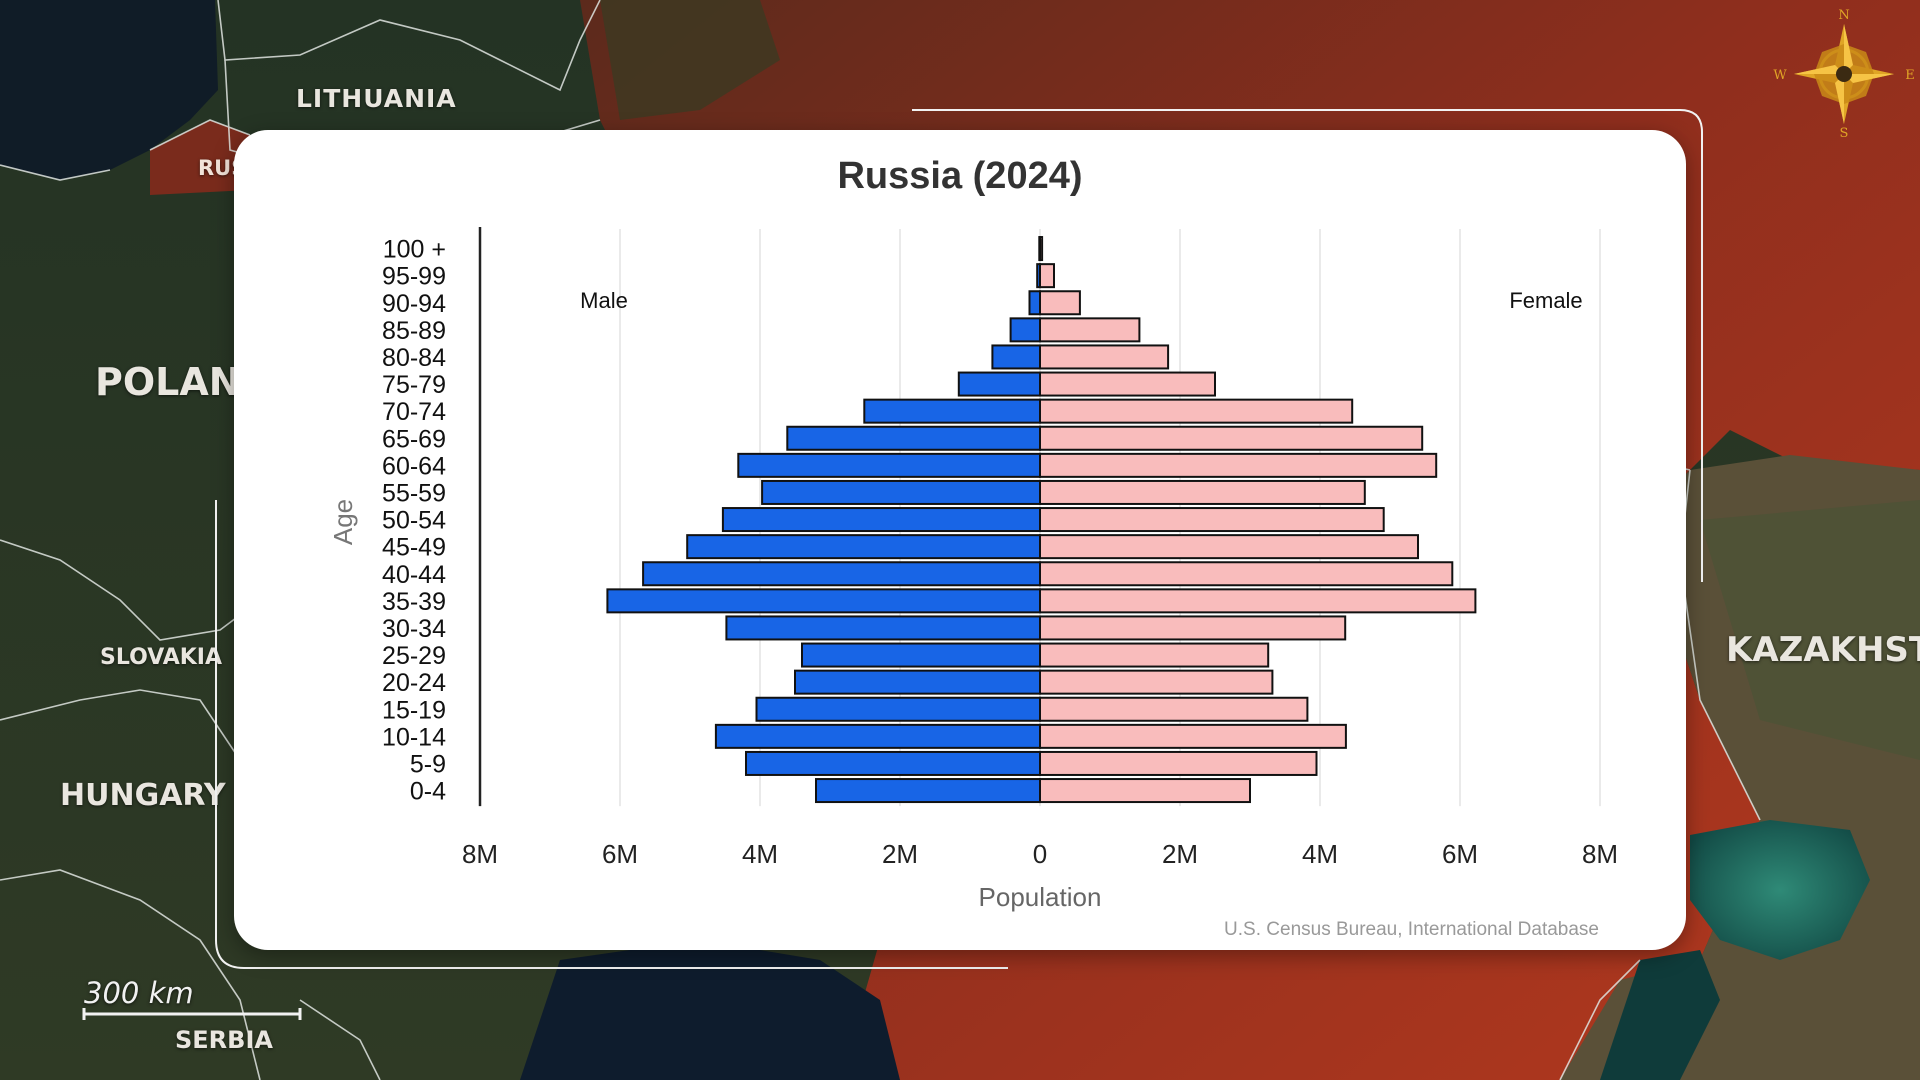  I want to click on legend-male-label: Male, so click(604, 300).